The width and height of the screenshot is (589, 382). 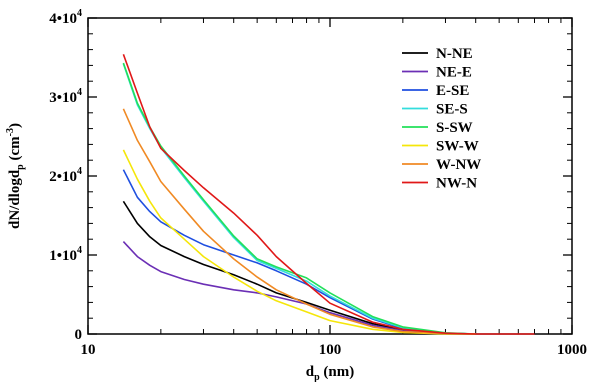 I want to click on y-axis-label: dN/dlogdp (cm-3), so click(x=15, y=176).